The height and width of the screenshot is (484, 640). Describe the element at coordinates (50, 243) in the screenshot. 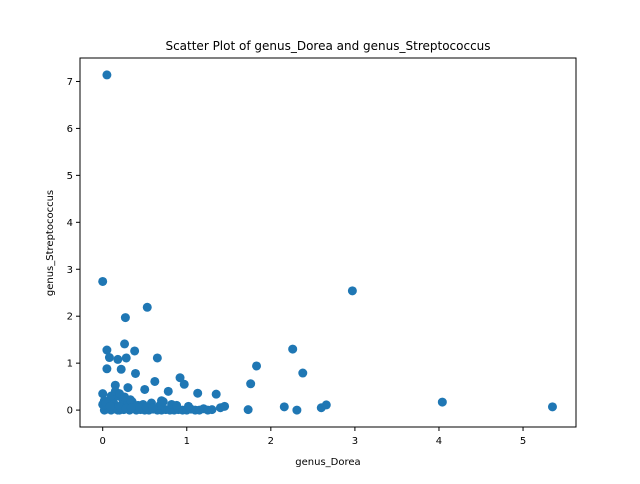

I see `y-axis-label: genus_Streptococcus` at that location.